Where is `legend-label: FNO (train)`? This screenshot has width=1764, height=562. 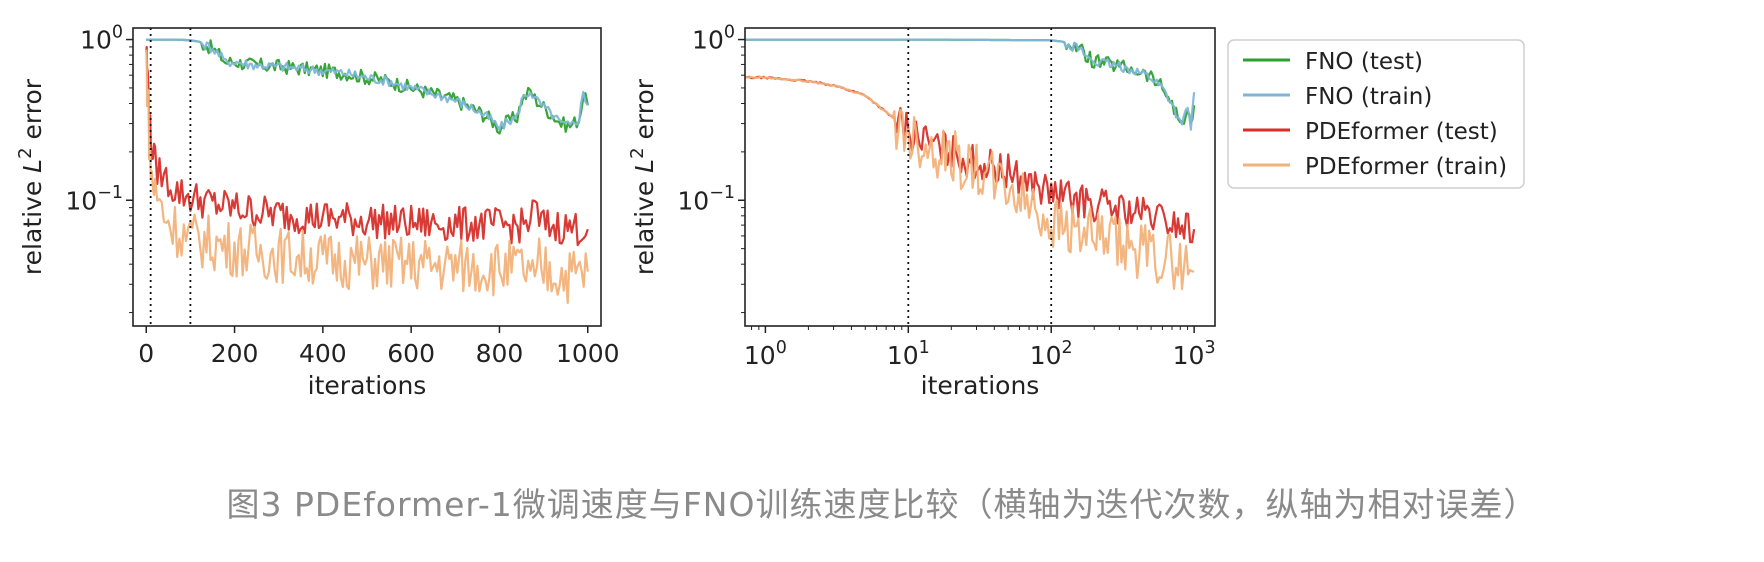 legend-label: FNO (train) is located at coordinates (1368, 97).